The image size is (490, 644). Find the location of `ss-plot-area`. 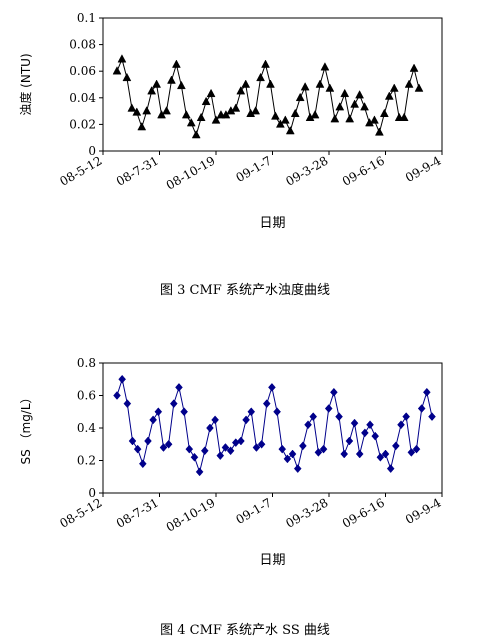

ss-plot-area is located at coordinates (272, 428).